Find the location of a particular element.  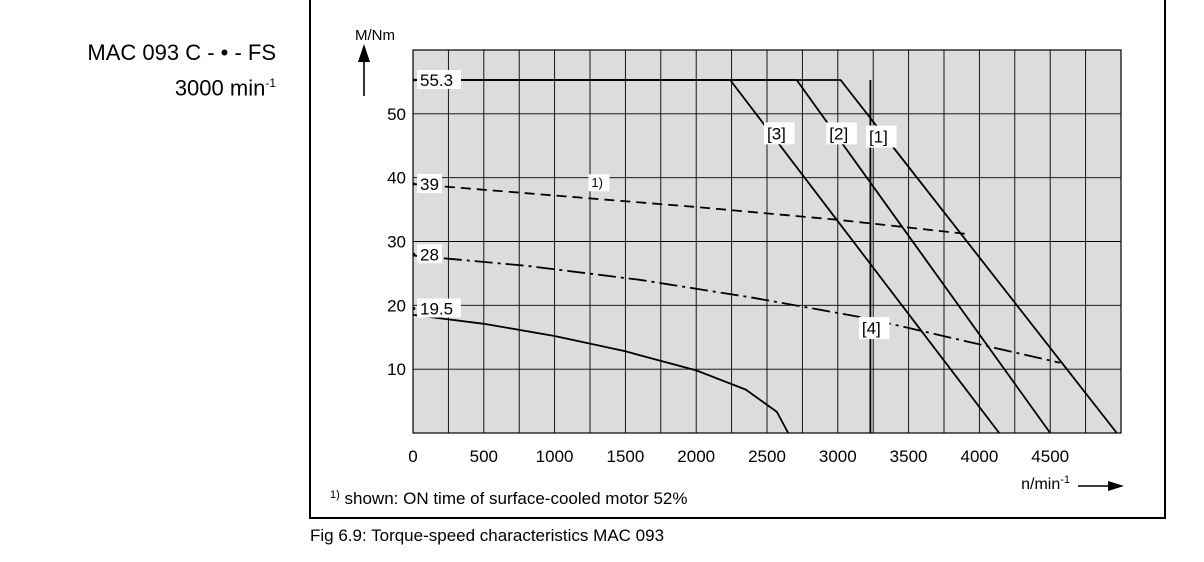

model-name: MAC 093 C - • - FS is located at coordinates (181, 52).